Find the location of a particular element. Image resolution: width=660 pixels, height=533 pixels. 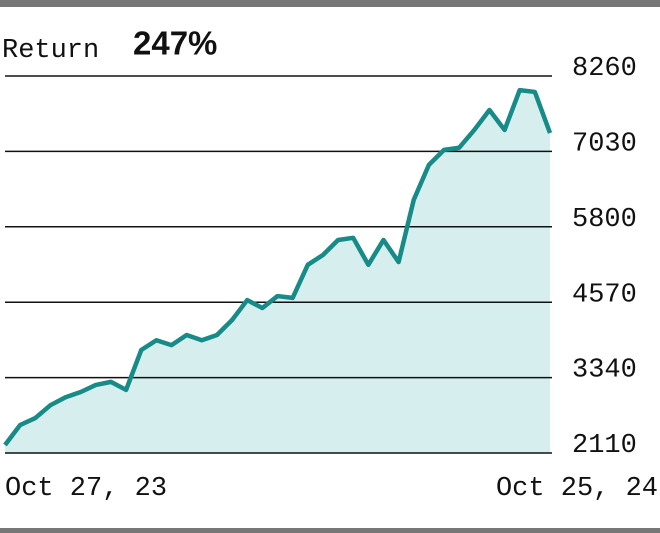

y-tick-label: 7030 is located at coordinates (604, 145).